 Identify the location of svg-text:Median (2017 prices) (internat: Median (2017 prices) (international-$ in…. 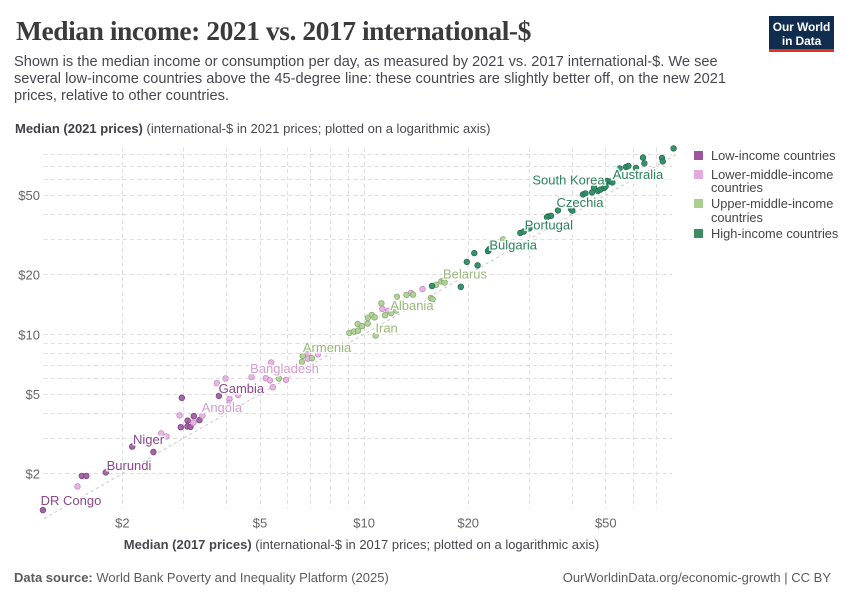
(361, 544).